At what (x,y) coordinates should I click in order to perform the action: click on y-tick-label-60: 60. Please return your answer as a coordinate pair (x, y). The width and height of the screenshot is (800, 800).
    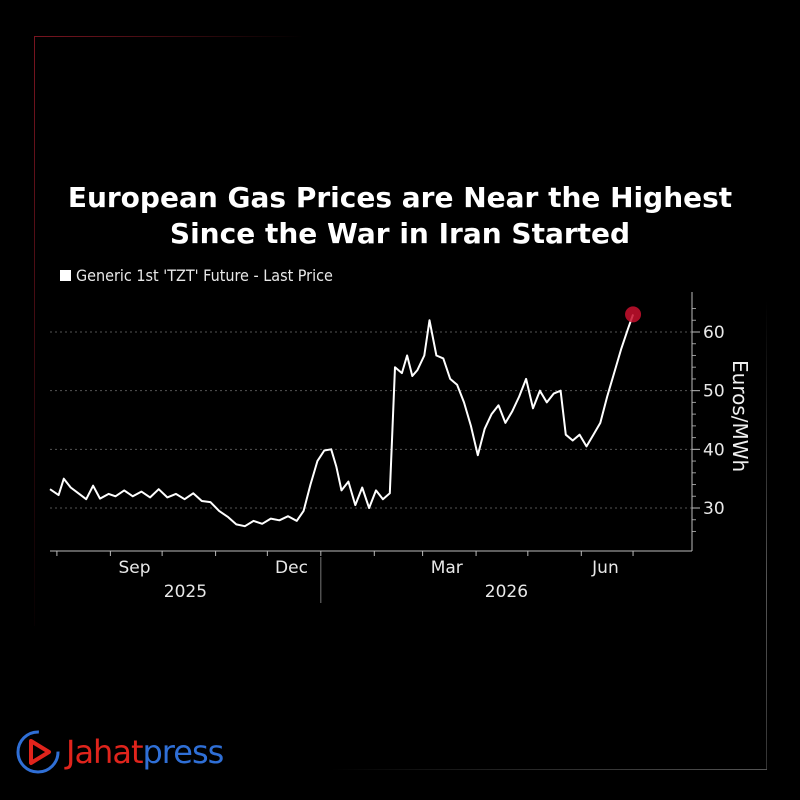
    Looking at the image, I should click on (714, 333).